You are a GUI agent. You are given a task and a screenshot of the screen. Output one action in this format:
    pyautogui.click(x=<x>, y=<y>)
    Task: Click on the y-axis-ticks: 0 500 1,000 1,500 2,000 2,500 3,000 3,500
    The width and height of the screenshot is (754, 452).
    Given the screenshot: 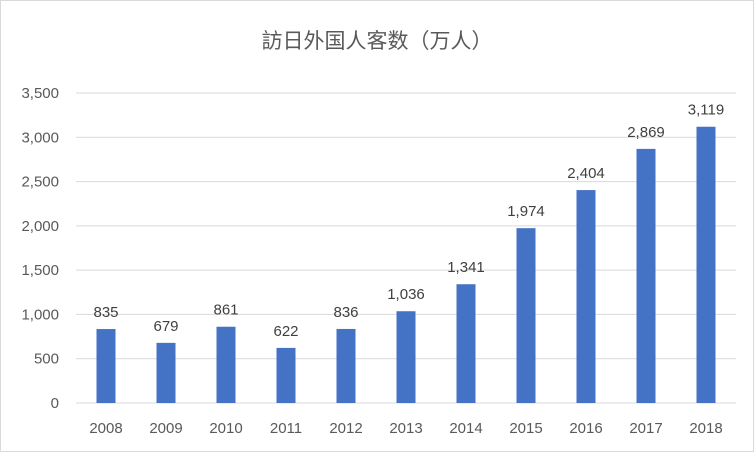 What is the action you would take?
    pyautogui.click(x=40, y=248)
    